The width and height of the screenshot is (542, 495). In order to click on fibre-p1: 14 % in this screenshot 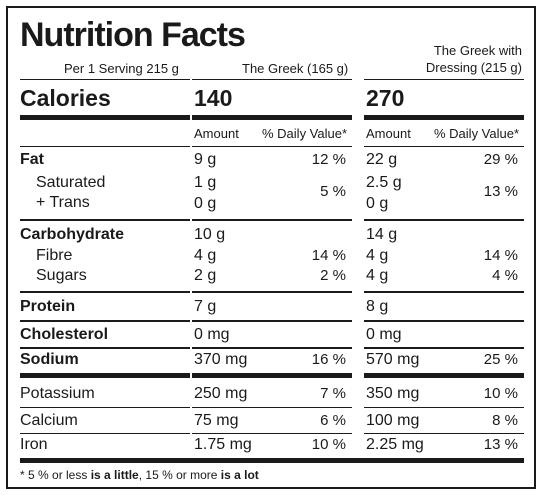, I will do `click(328, 255)`.